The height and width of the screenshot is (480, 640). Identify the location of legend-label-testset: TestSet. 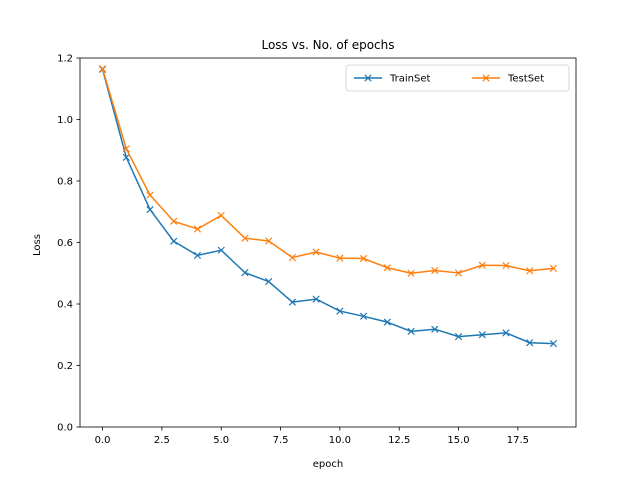
(525, 79).